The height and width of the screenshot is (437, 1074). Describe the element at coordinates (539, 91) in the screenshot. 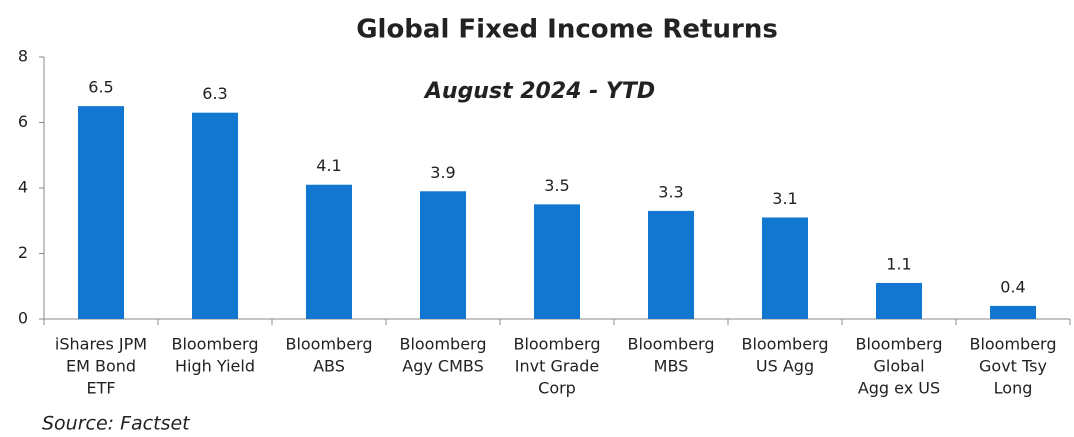

I see `chart-subtitle: August 2024 - YTD` at that location.